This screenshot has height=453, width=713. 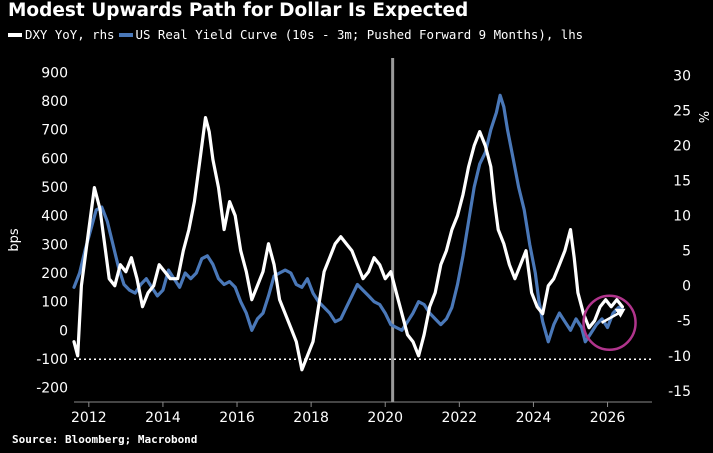 What do you see at coordinates (105, 439) in the screenshot?
I see `source-note: Source: Bloomberg; Macrobond` at bounding box center [105, 439].